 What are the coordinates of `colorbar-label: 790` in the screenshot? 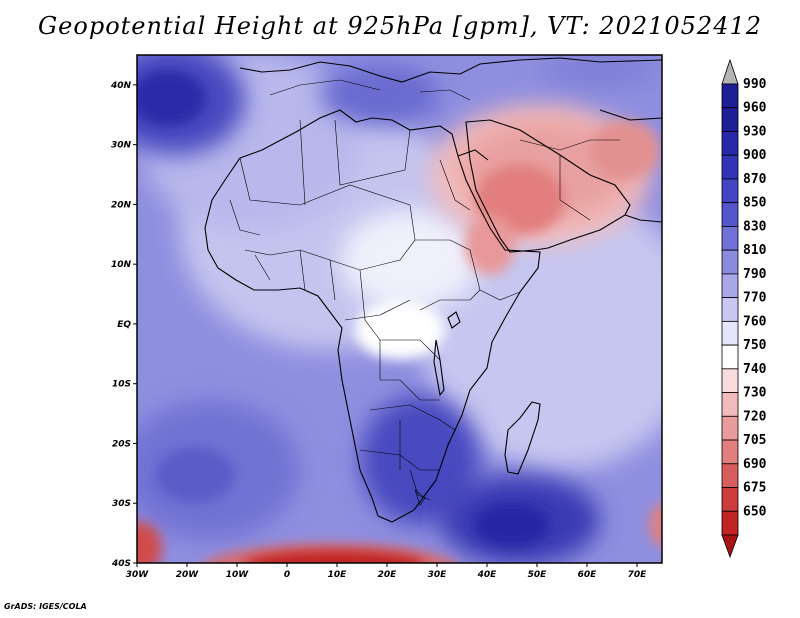 It's located at (755, 274).